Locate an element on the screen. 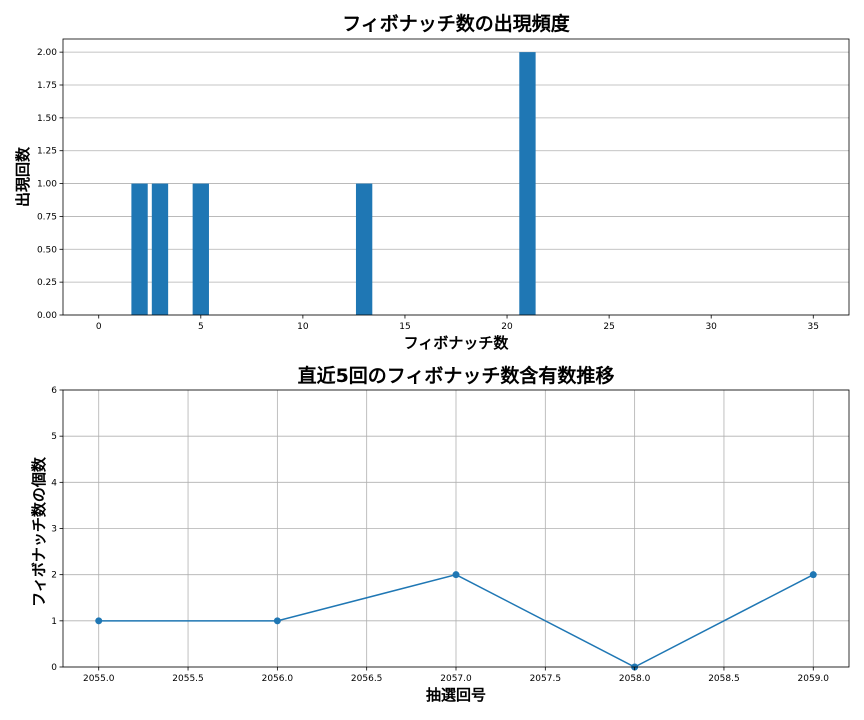  x-tick-label: 2056.0 is located at coordinates (278, 679).